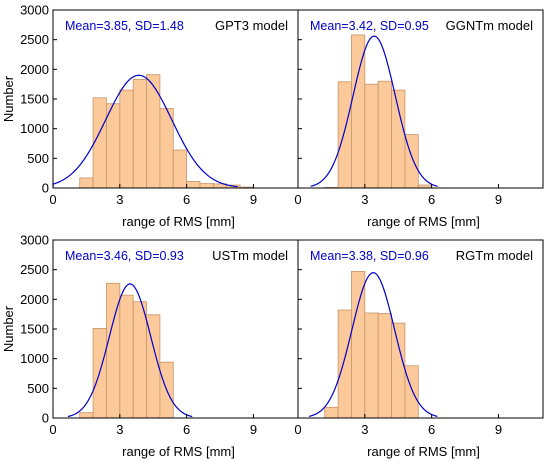 Image resolution: width=550 pixels, height=462 pixels. What do you see at coordinates (369, 256) in the screenshot?
I see `stats-annotation: Mean=3.38, SD=0.96` at bounding box center [369, 256].